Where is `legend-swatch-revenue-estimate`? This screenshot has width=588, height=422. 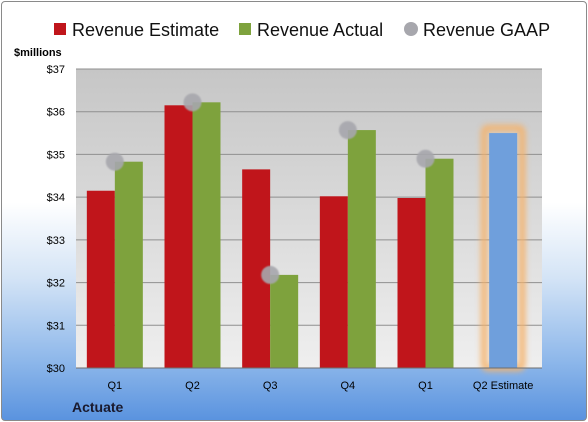 legend-swatch-revenue-estimate is located at coordinates (60, 29).